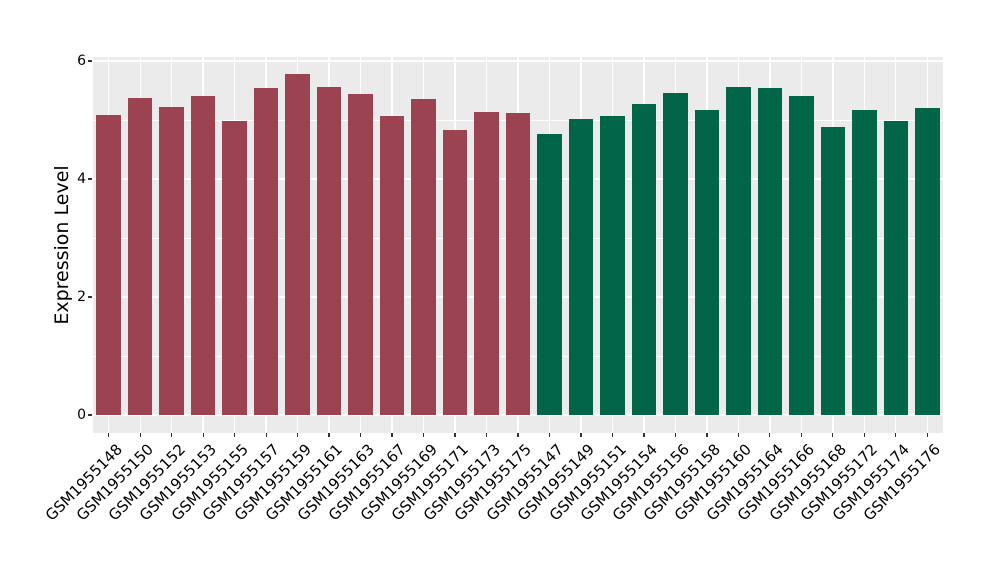  I want to click on bar-GSM1955169, so click(423, 256).